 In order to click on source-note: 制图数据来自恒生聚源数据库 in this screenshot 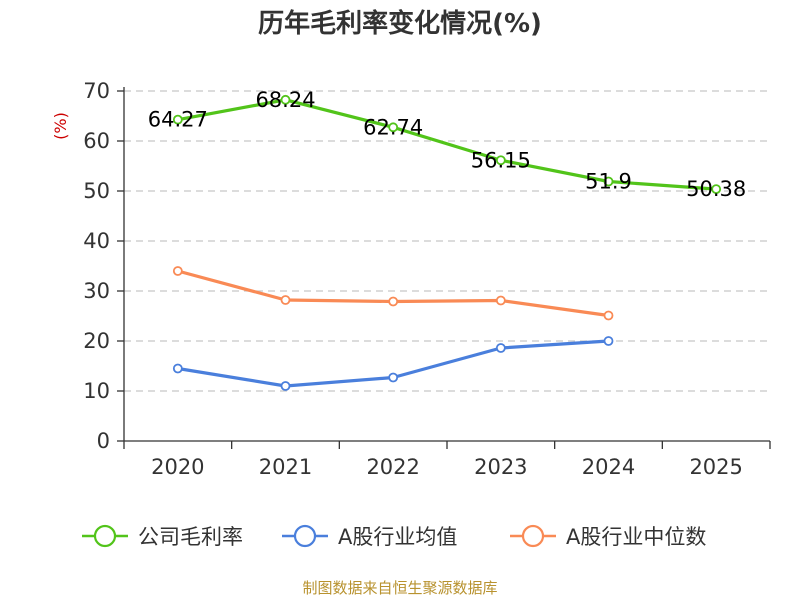, I will do `click(399, 588)`.